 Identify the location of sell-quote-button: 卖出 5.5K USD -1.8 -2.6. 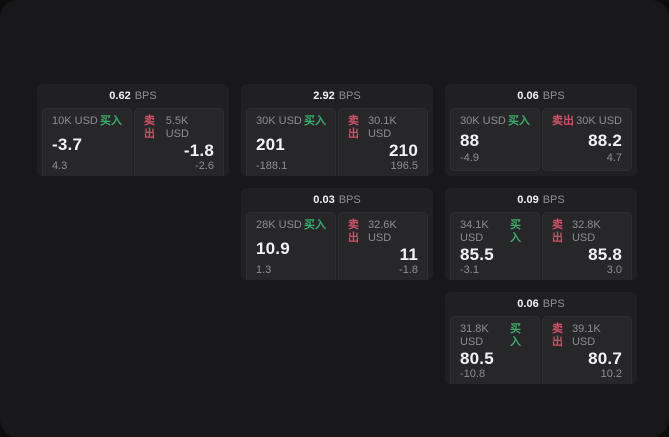
(179, 142).